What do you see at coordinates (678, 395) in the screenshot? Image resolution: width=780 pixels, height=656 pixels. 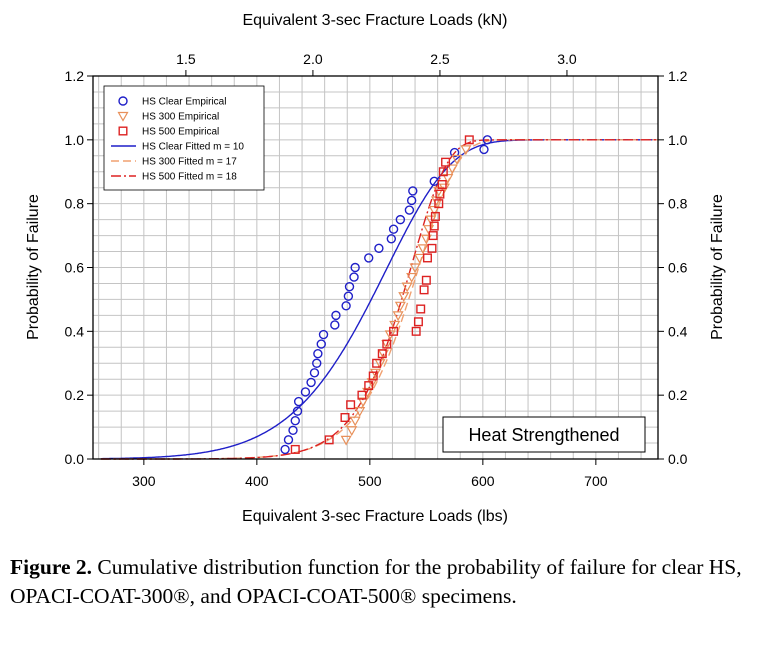 I see `y2-tick-label: 0.2` at bounding box center [678, 395].